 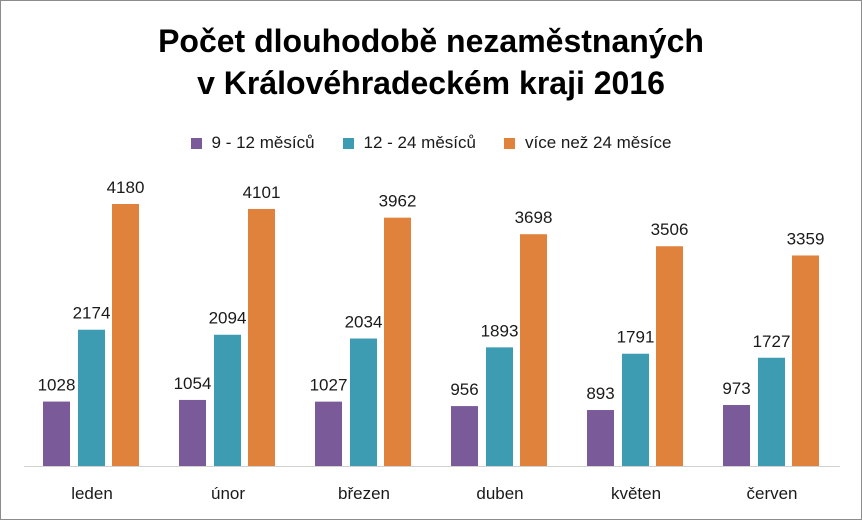 What do you see at coordinates (92, 313) in the screenshot?
I see `data-label-leden-series-2: 2174` at bounding box center [92, 313].